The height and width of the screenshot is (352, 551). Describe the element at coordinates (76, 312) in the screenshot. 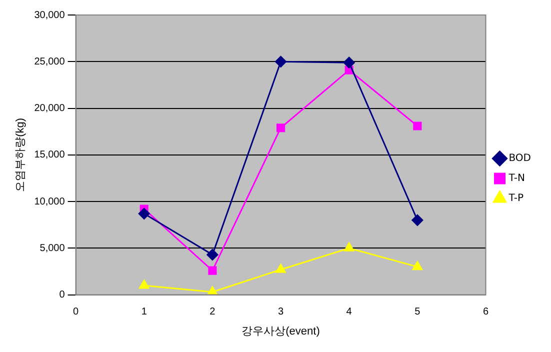

I see `x-tick-label: 0` at that location.